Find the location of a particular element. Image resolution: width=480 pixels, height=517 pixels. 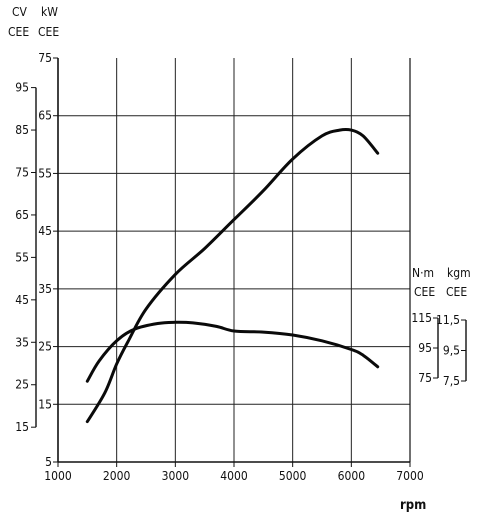

kgm-tick-label-7.5: 7,5 is located at coordinates (451, 381).